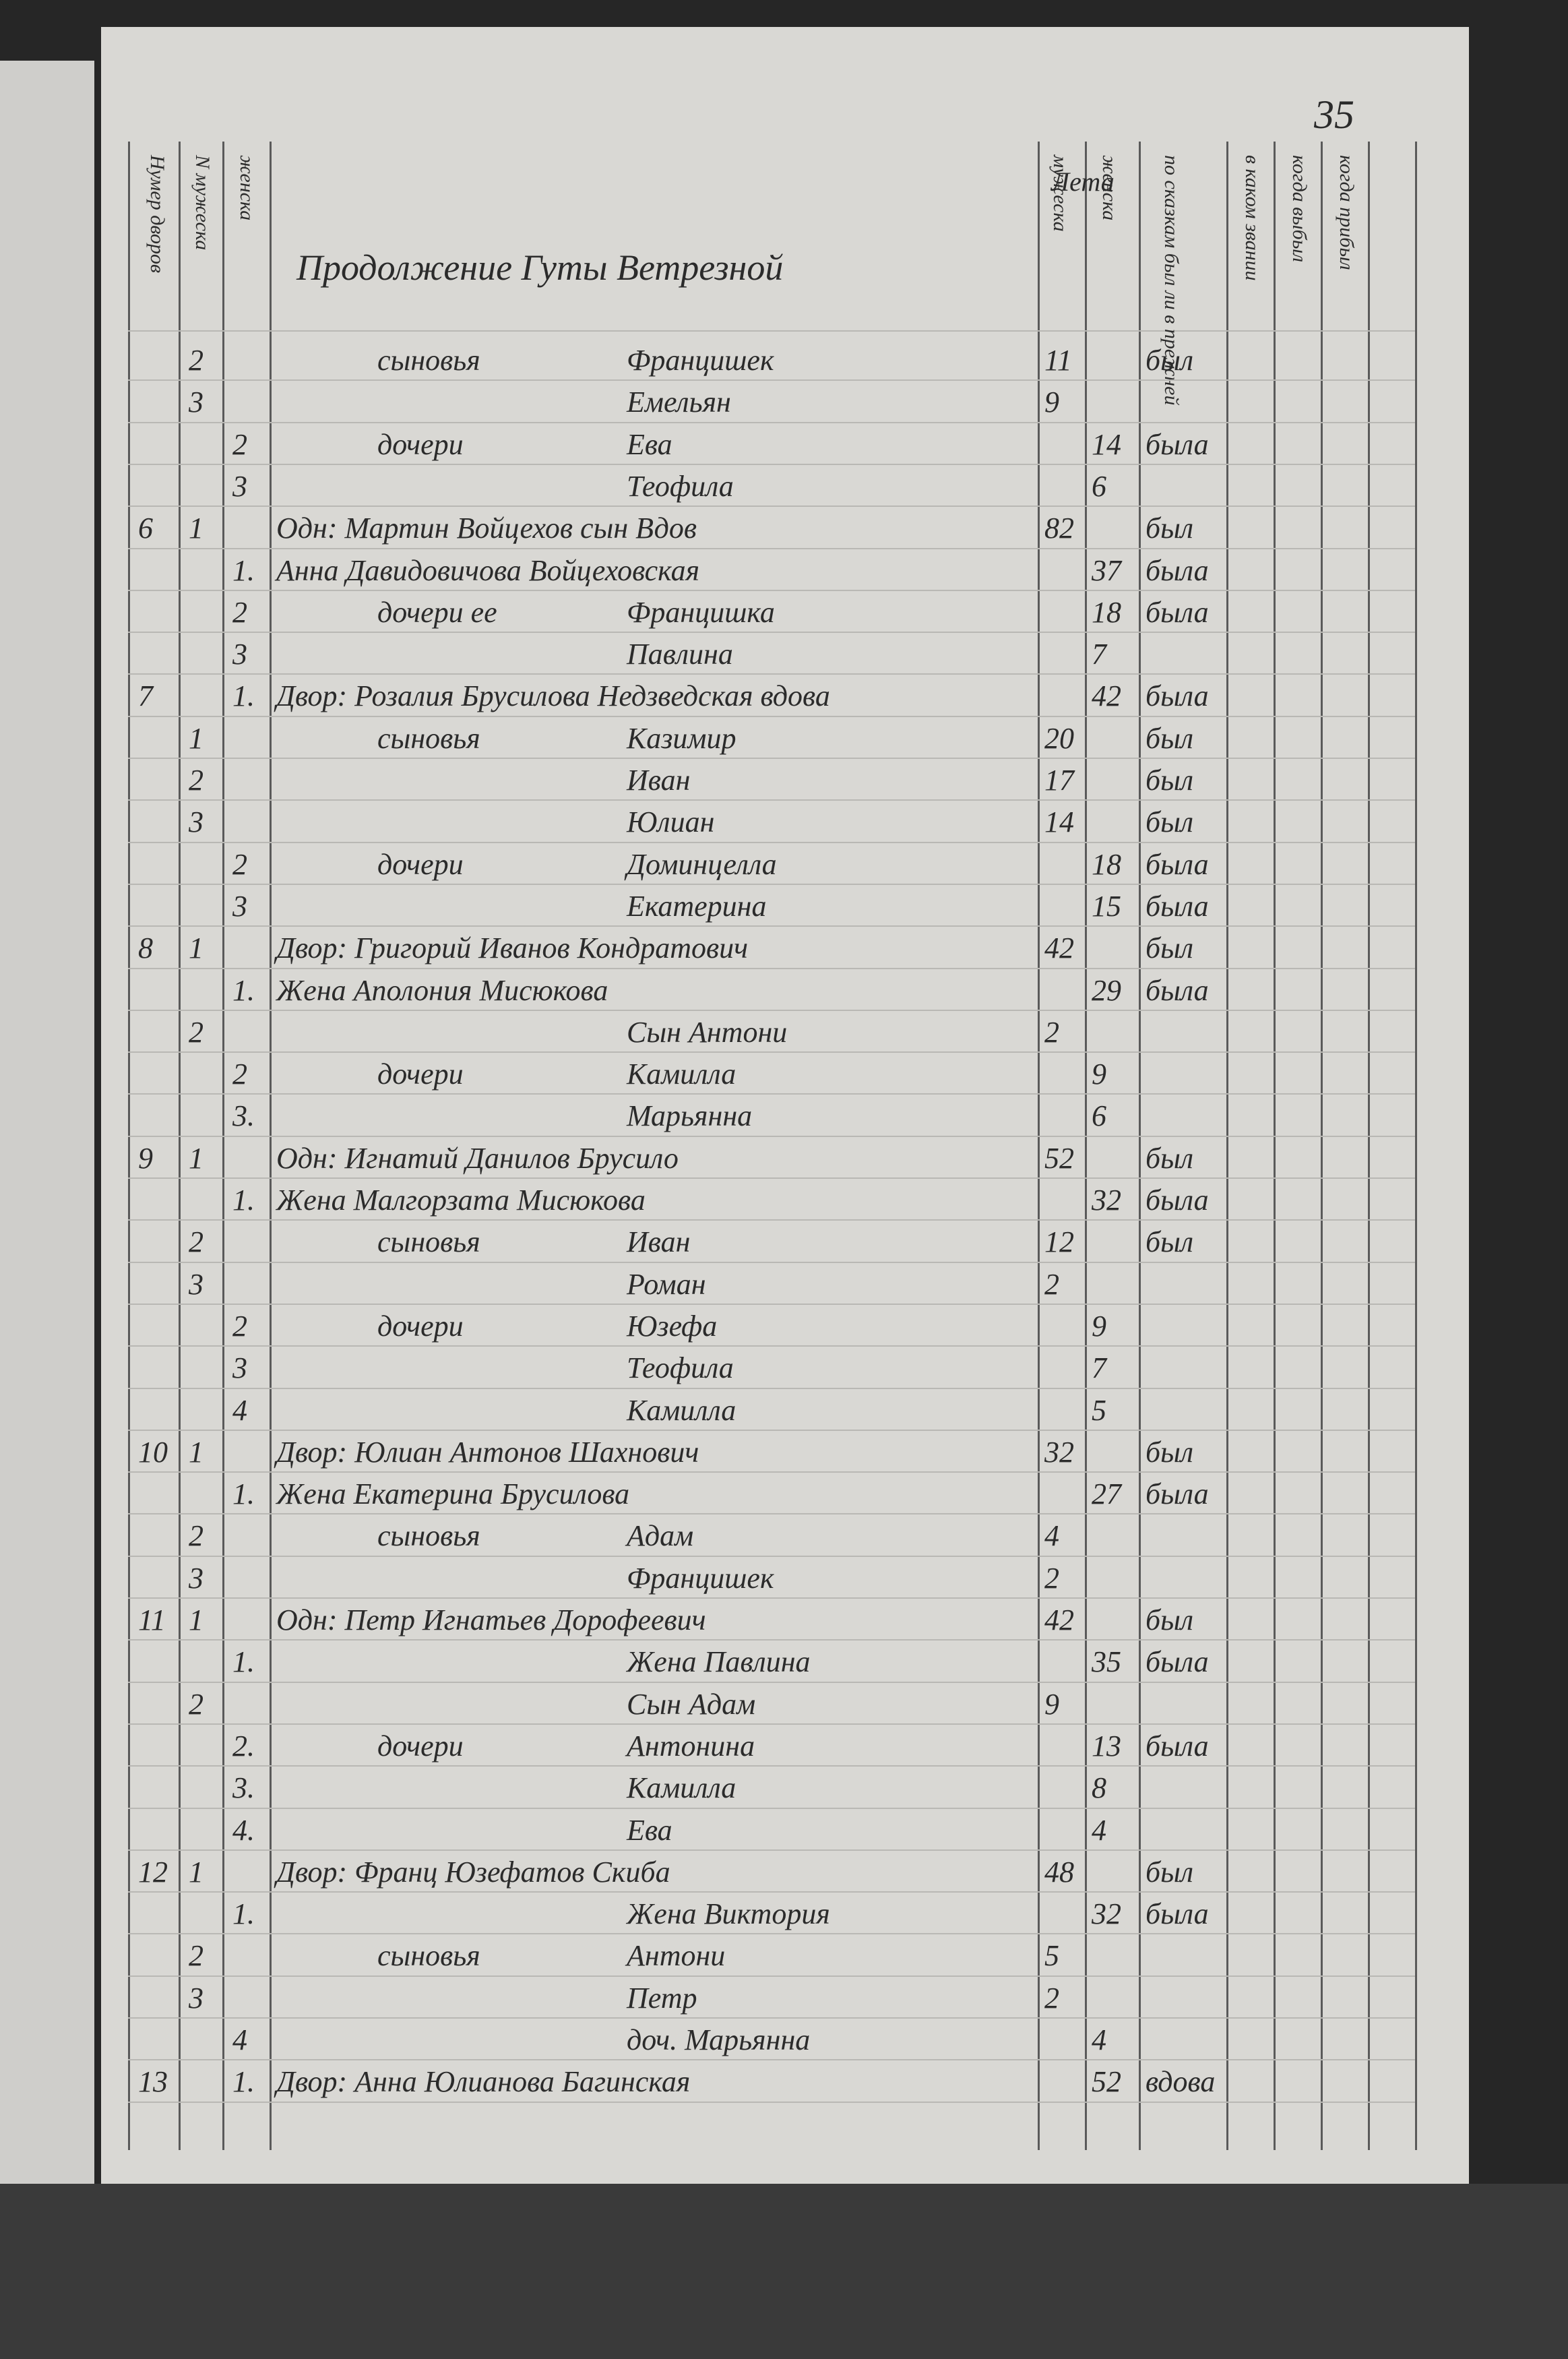  I want to click on previous-page-edge, so click(47, 1125).